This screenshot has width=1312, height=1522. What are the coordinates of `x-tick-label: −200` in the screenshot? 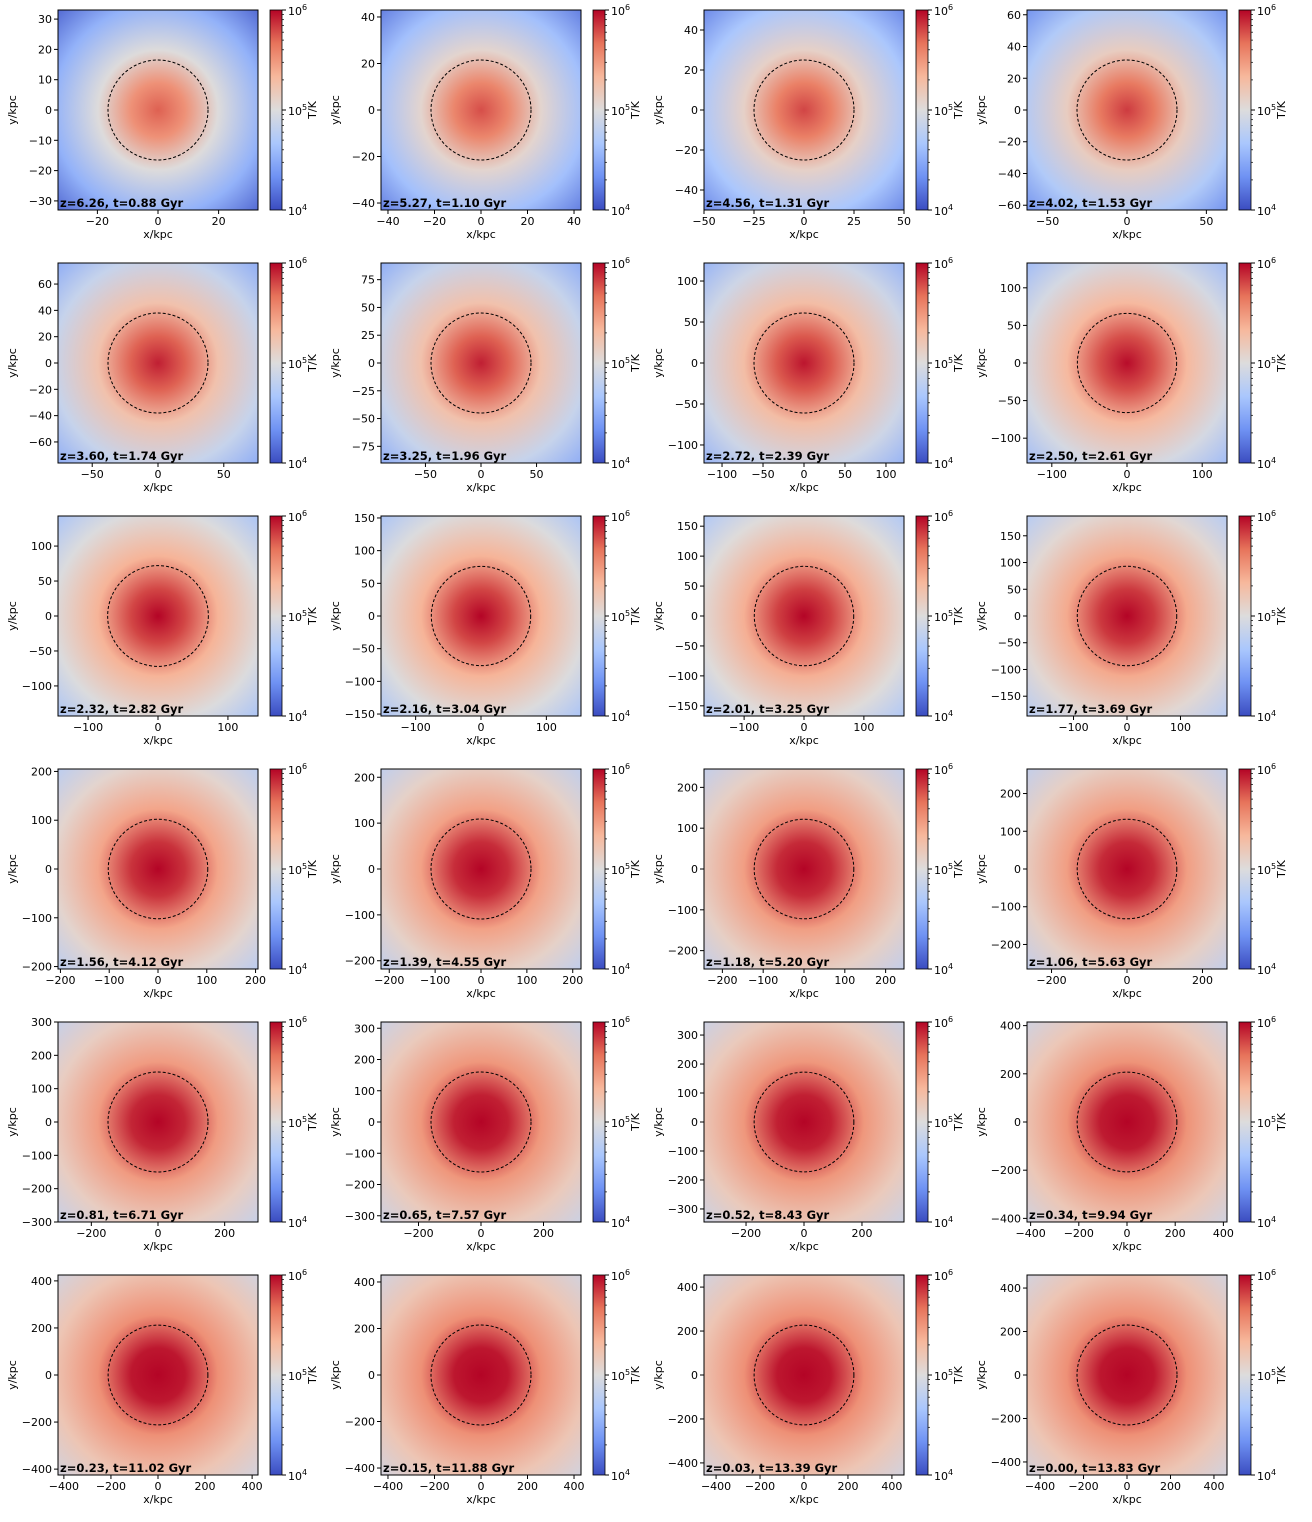 It's located at (389, 980).